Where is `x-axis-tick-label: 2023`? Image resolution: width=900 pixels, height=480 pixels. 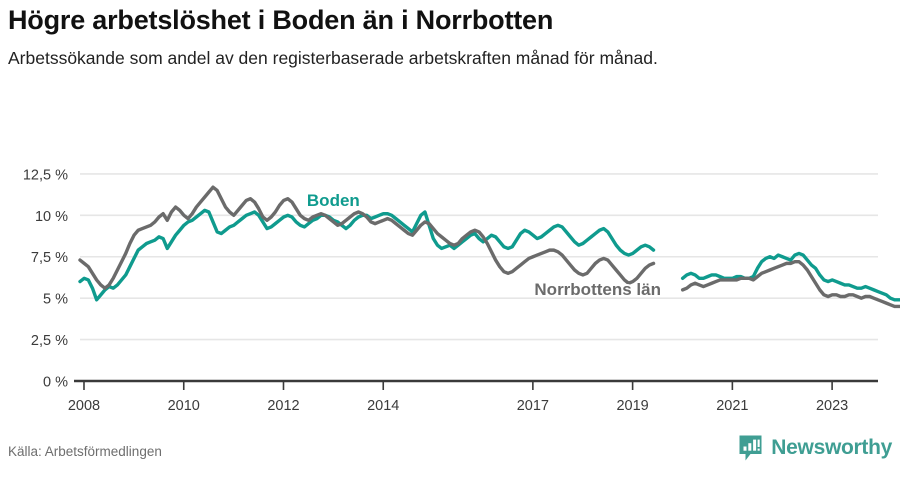
x-axis-tick-label: 2023 is located at coordinates (832, 406).